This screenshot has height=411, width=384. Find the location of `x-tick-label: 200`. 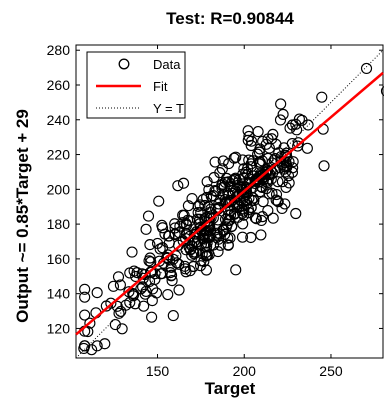

x-tick-label: 200 is located at coordinates (245, 371).